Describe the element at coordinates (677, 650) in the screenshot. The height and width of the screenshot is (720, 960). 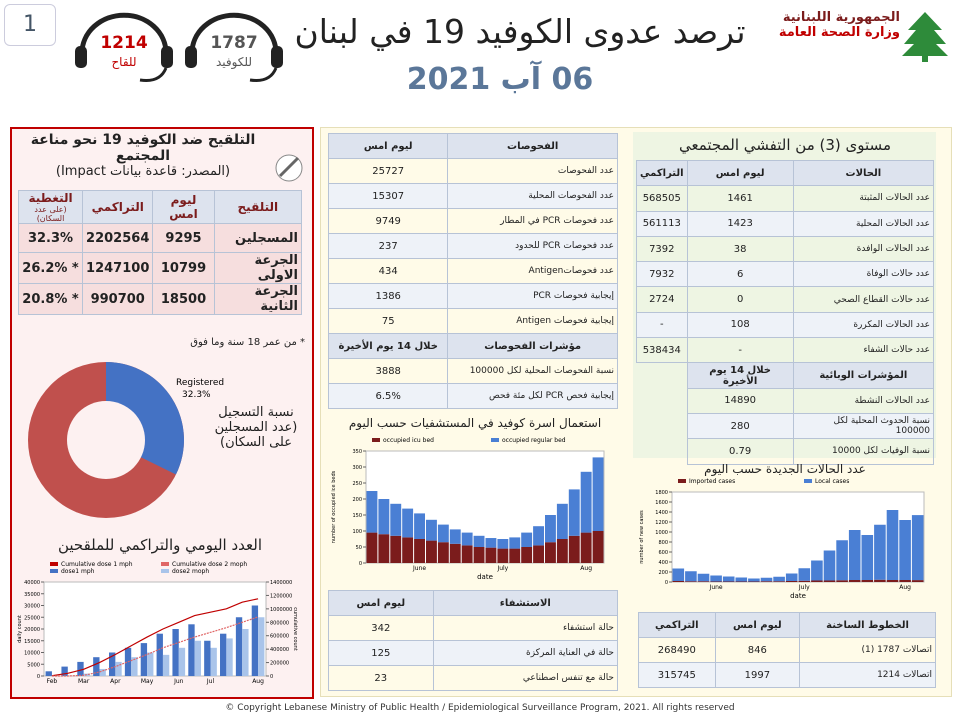
I see `value-cell: 268490` at that location.